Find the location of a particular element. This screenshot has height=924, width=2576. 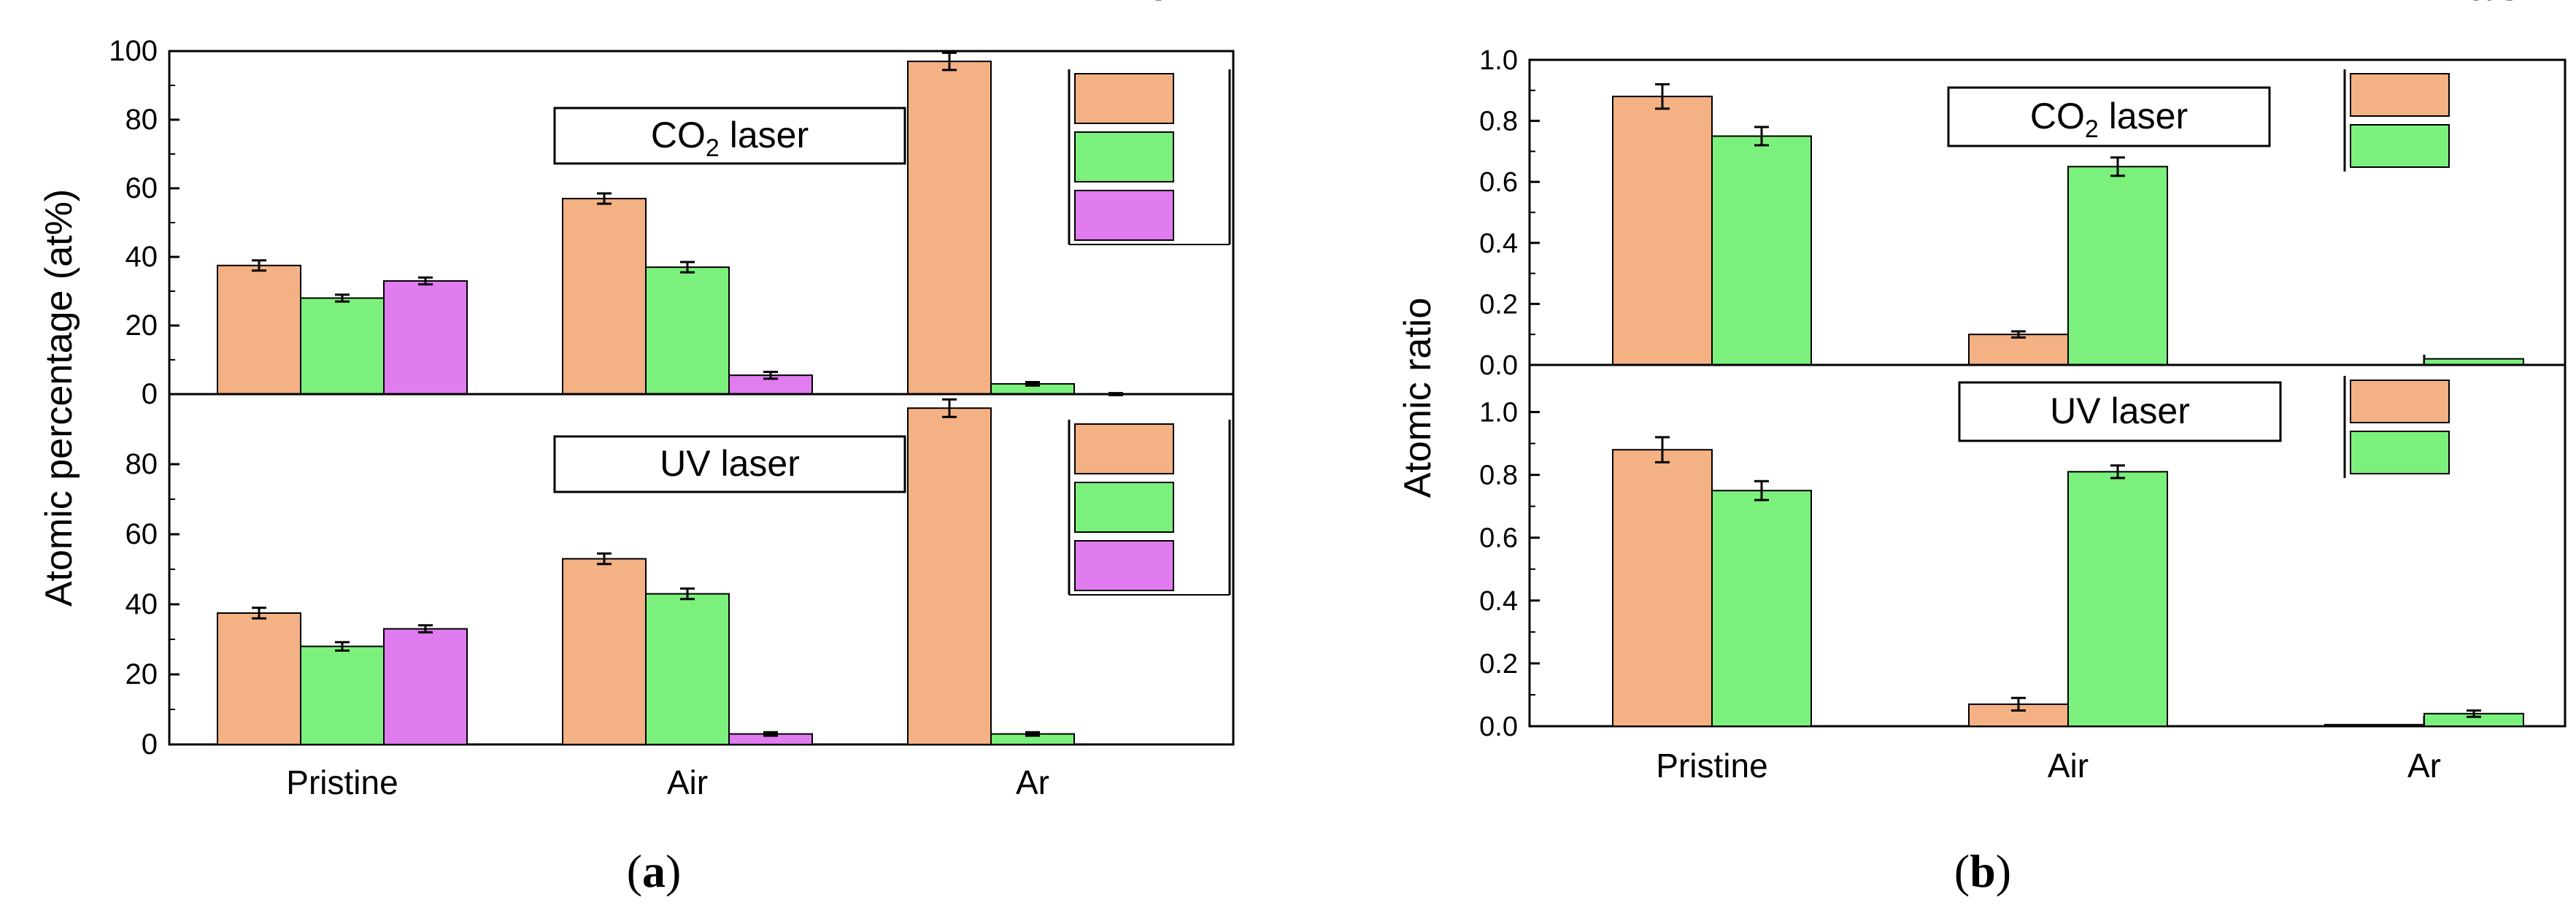

y-axis-label: Atomic percentage (at%) is located at coordinates (59, 398).